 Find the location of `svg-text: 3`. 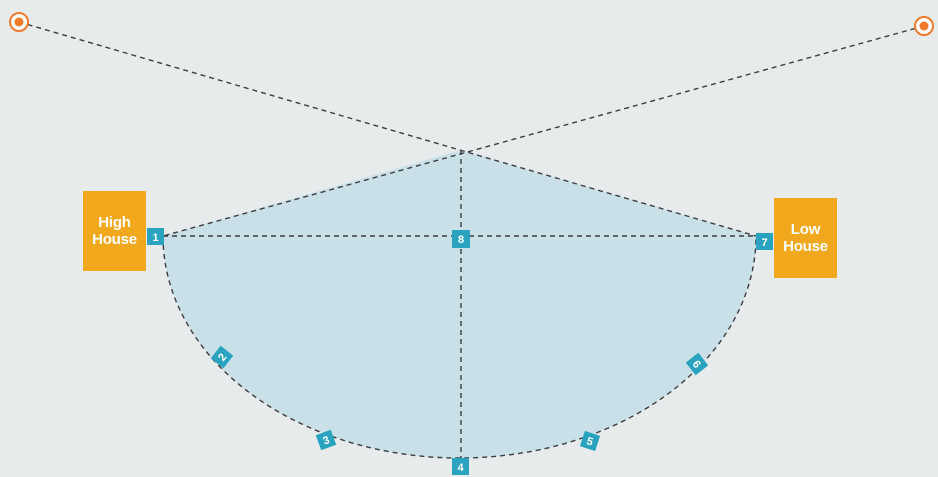

svg-text: 3 is located at coordinates (326, 440).